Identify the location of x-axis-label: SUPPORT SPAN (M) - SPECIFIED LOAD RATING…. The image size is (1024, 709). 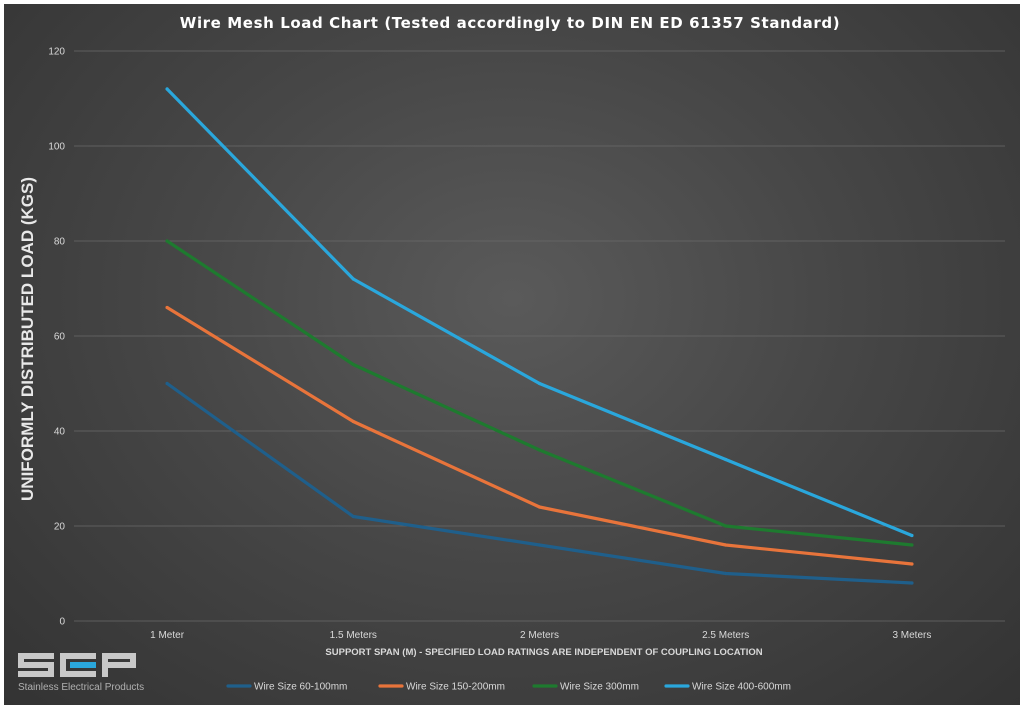
(543, 652).